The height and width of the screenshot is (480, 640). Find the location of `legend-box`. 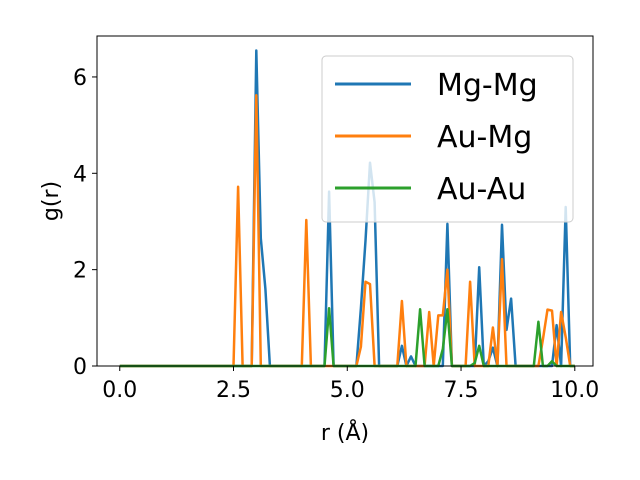

legend-box is located at coordinates (447, 139).